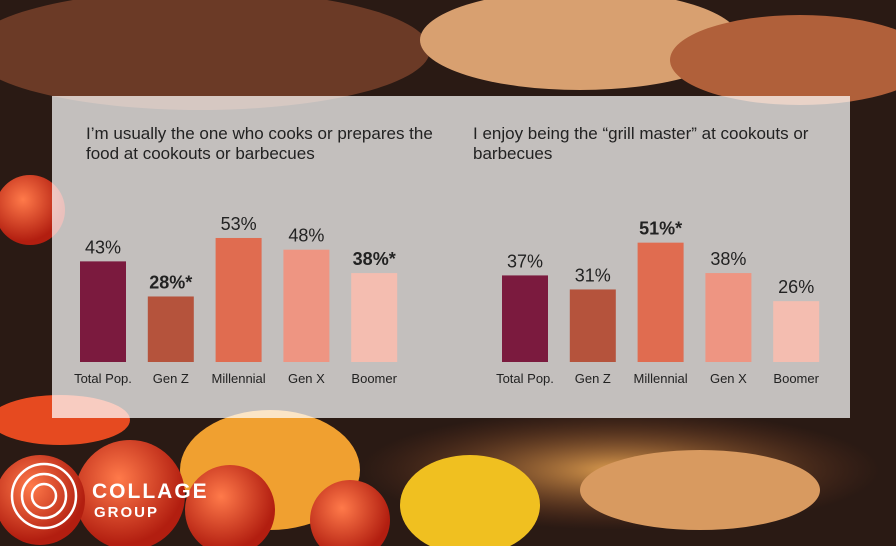  Describe the element at coordinates (525, 261) in the screenshot. I see `value-label: 37%` at that location.